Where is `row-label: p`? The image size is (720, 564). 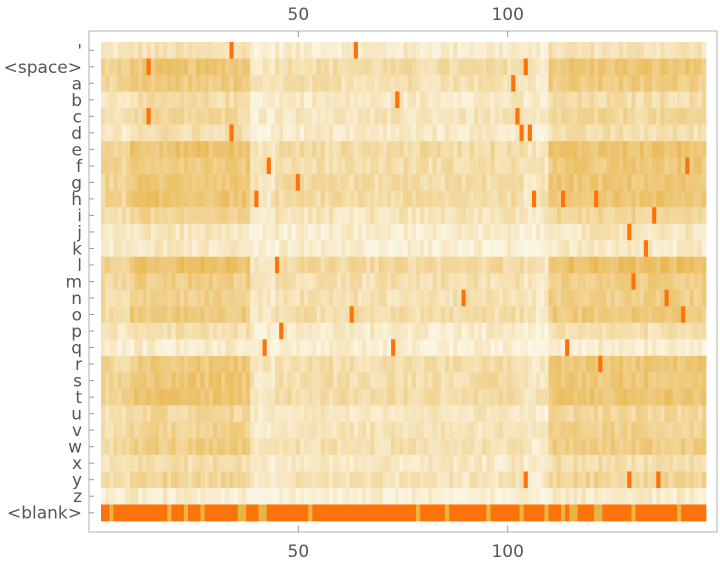 row-label: p is located at coordinates (76, 332).